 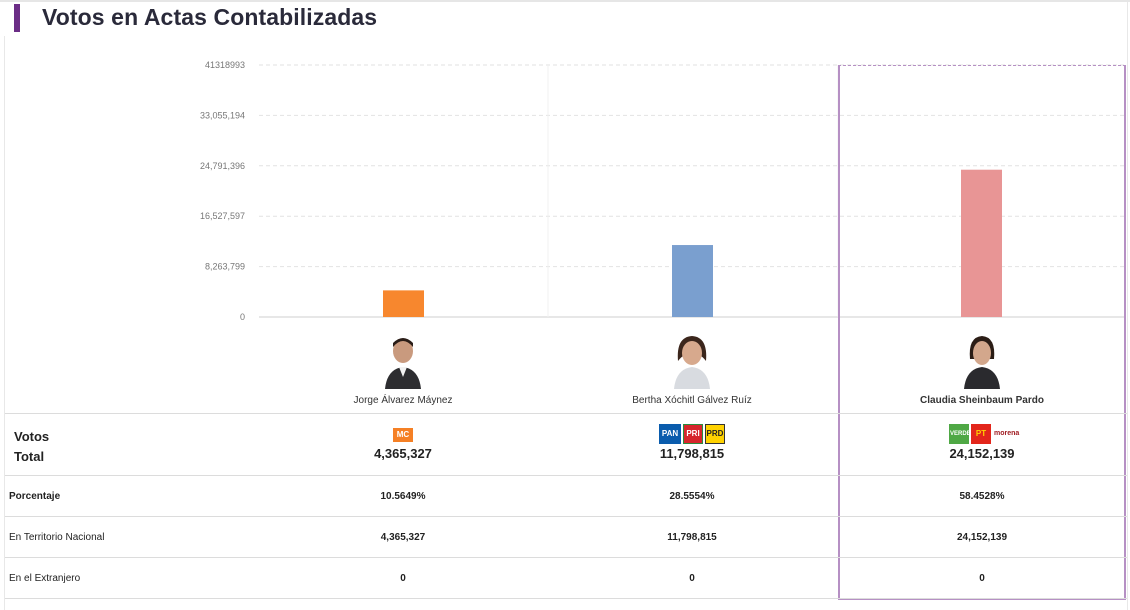 I want to click on party-logo-prd: PRD, so click(x=715, y=434).